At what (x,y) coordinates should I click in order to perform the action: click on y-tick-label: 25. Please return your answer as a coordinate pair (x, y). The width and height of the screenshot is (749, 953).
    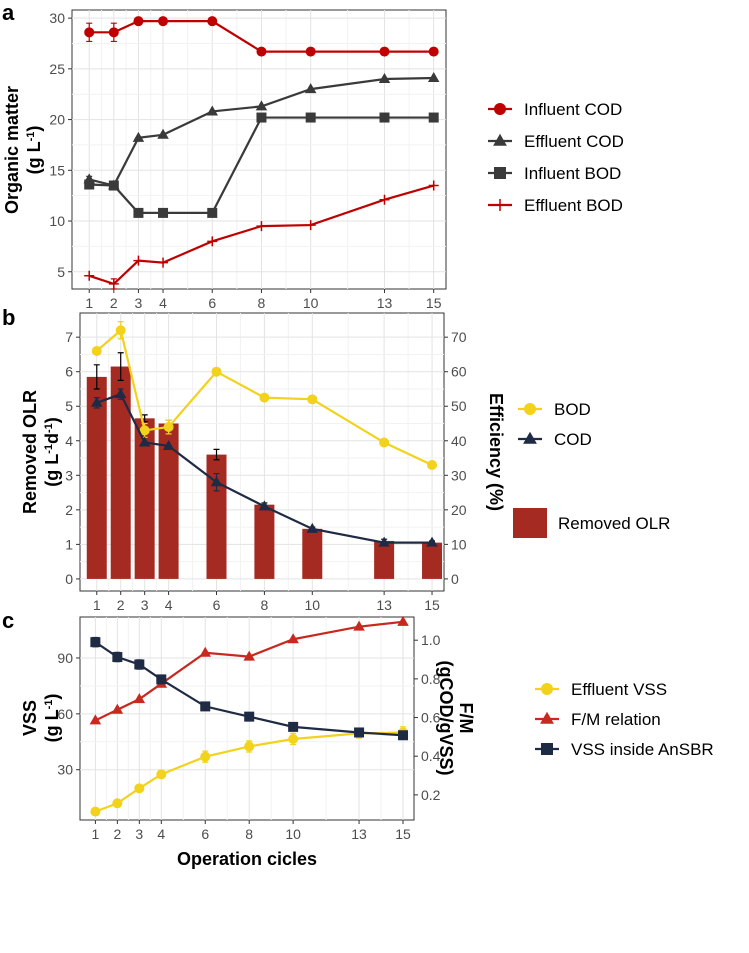
    Looking at the image, I should click on (57, 69).